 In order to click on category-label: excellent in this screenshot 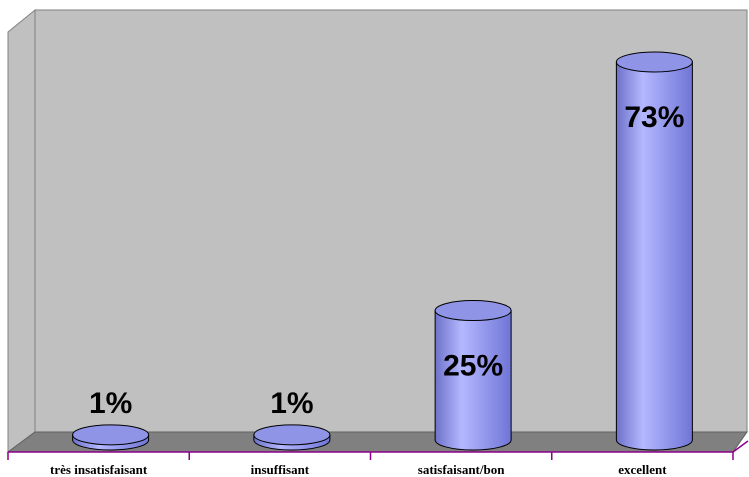, I will do `click(642, 469)`.